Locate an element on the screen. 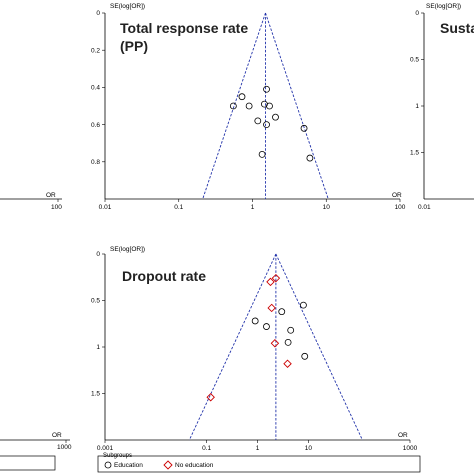  panel-left-top: OR 100 is located at coordinates (31, 201).